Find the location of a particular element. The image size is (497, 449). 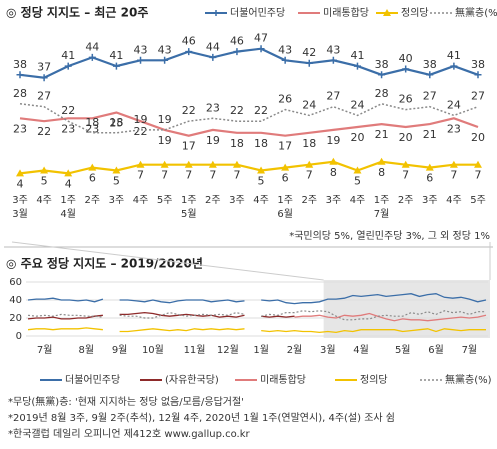

x-tick-label: 1주 is located at coordinates (189, 200).